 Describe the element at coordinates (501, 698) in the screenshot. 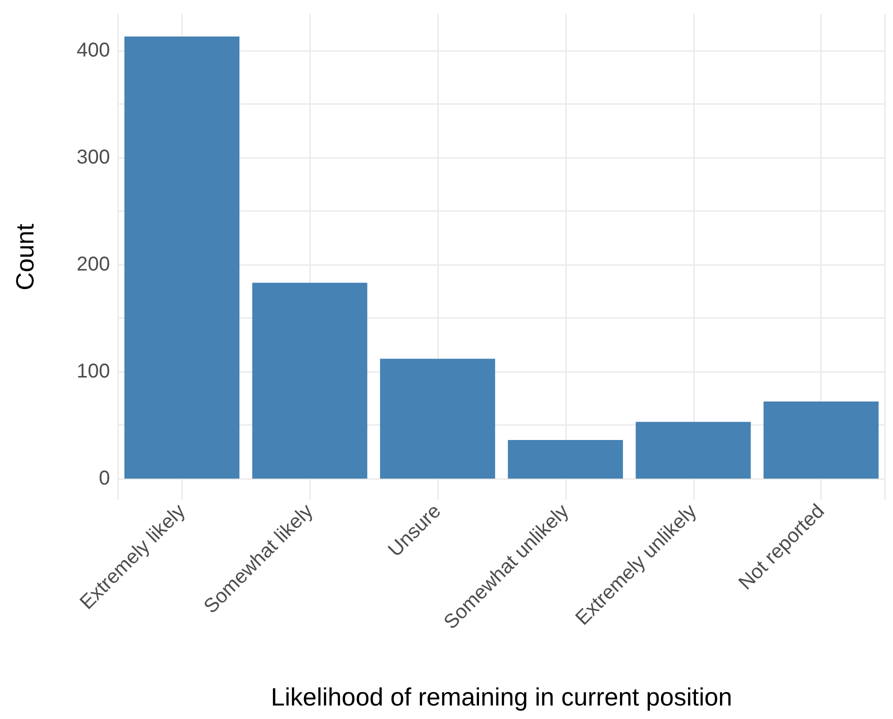

I see `x-axis-title: Likelihood of remaining in current position` at that location.